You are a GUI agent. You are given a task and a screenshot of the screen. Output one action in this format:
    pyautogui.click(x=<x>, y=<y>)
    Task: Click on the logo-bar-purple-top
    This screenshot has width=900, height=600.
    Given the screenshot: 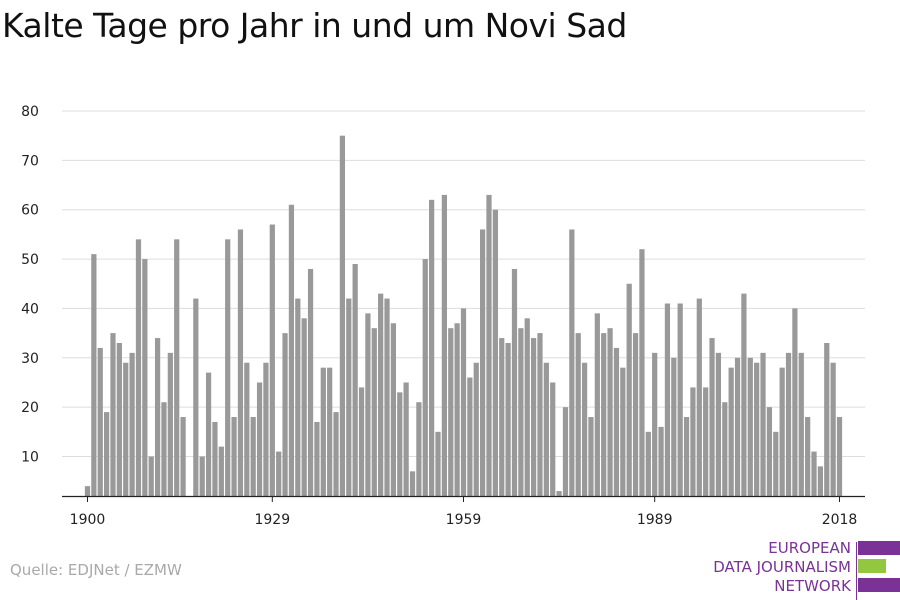 What is the action you would take?
    pyautogui.click(x=879, y=548)
    